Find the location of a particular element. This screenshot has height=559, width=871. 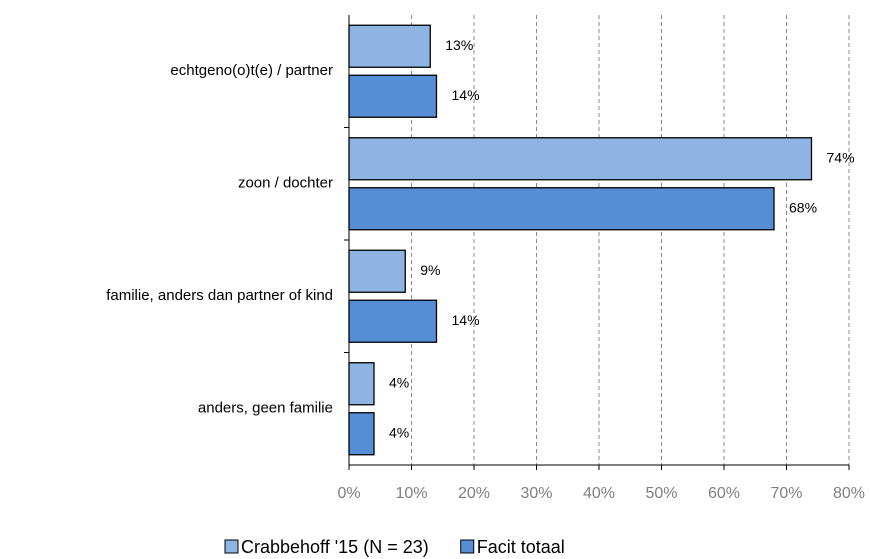

x-tick-label: 40% is located at coordinates (599, 493).